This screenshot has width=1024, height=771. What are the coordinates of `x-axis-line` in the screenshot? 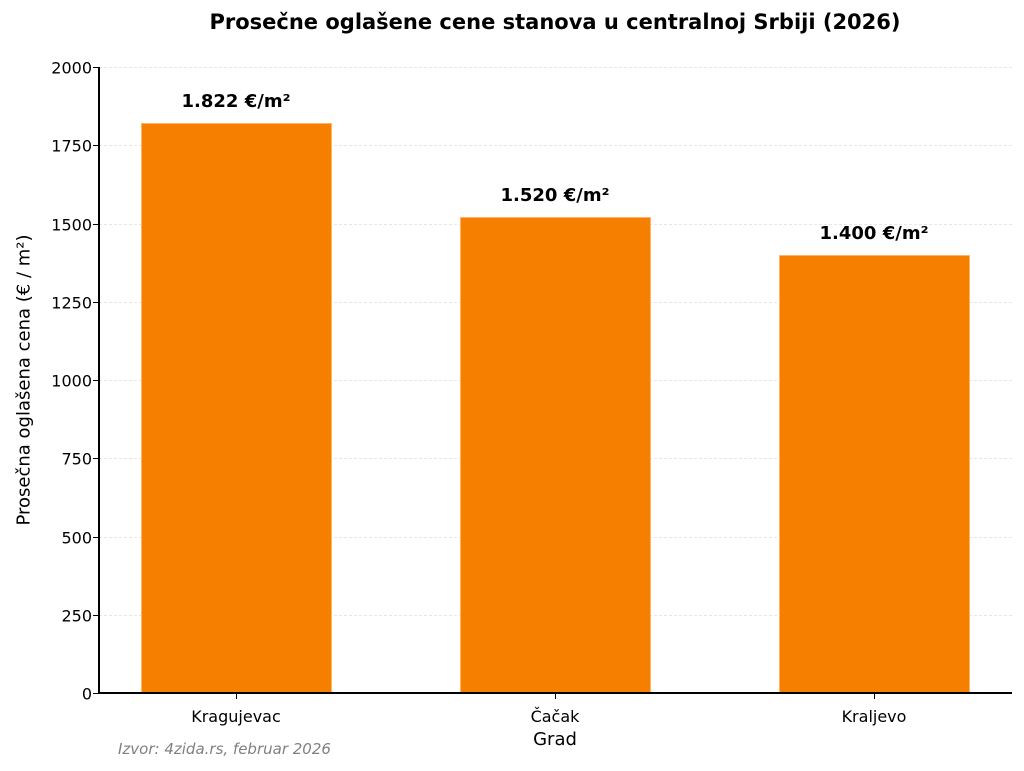 It's located at (555, 693).